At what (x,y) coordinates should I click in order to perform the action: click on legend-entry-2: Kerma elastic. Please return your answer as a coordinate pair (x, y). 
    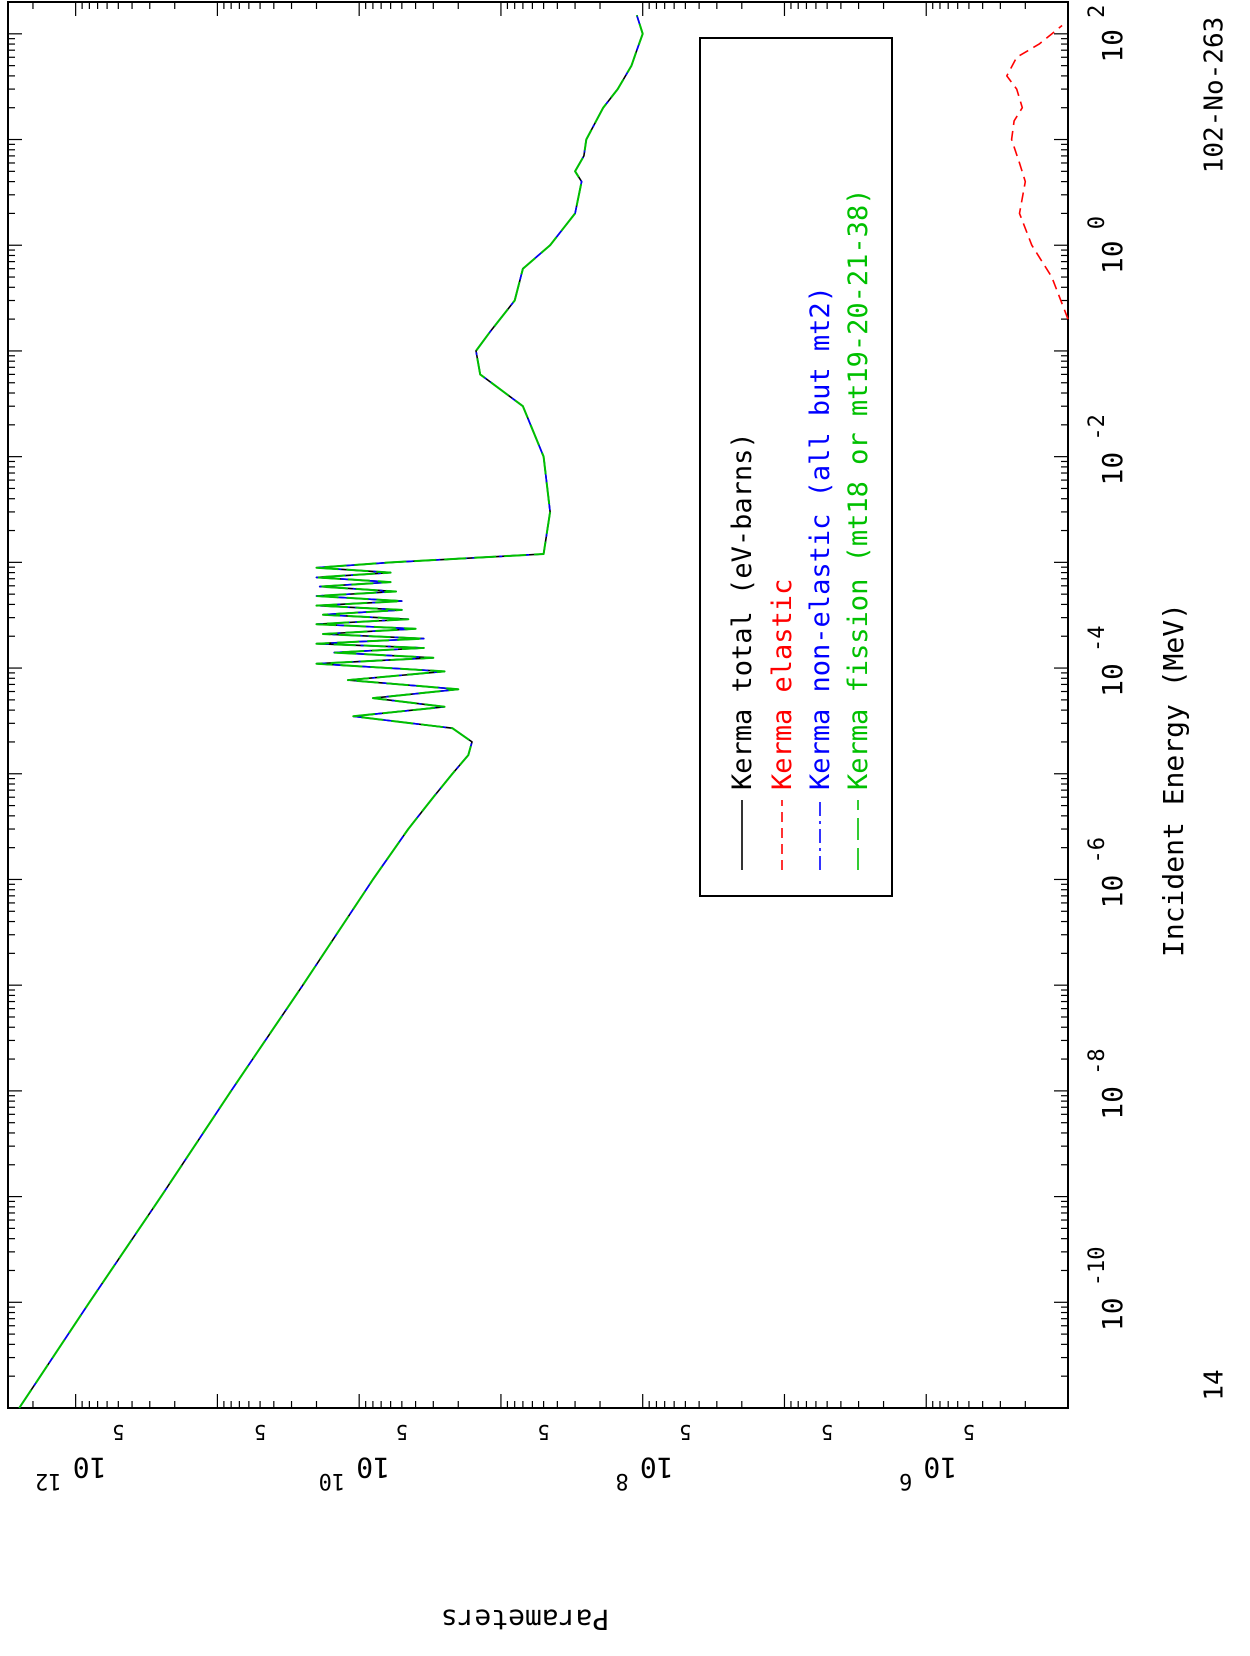
    Looking at the image, I should click on (782, 684).